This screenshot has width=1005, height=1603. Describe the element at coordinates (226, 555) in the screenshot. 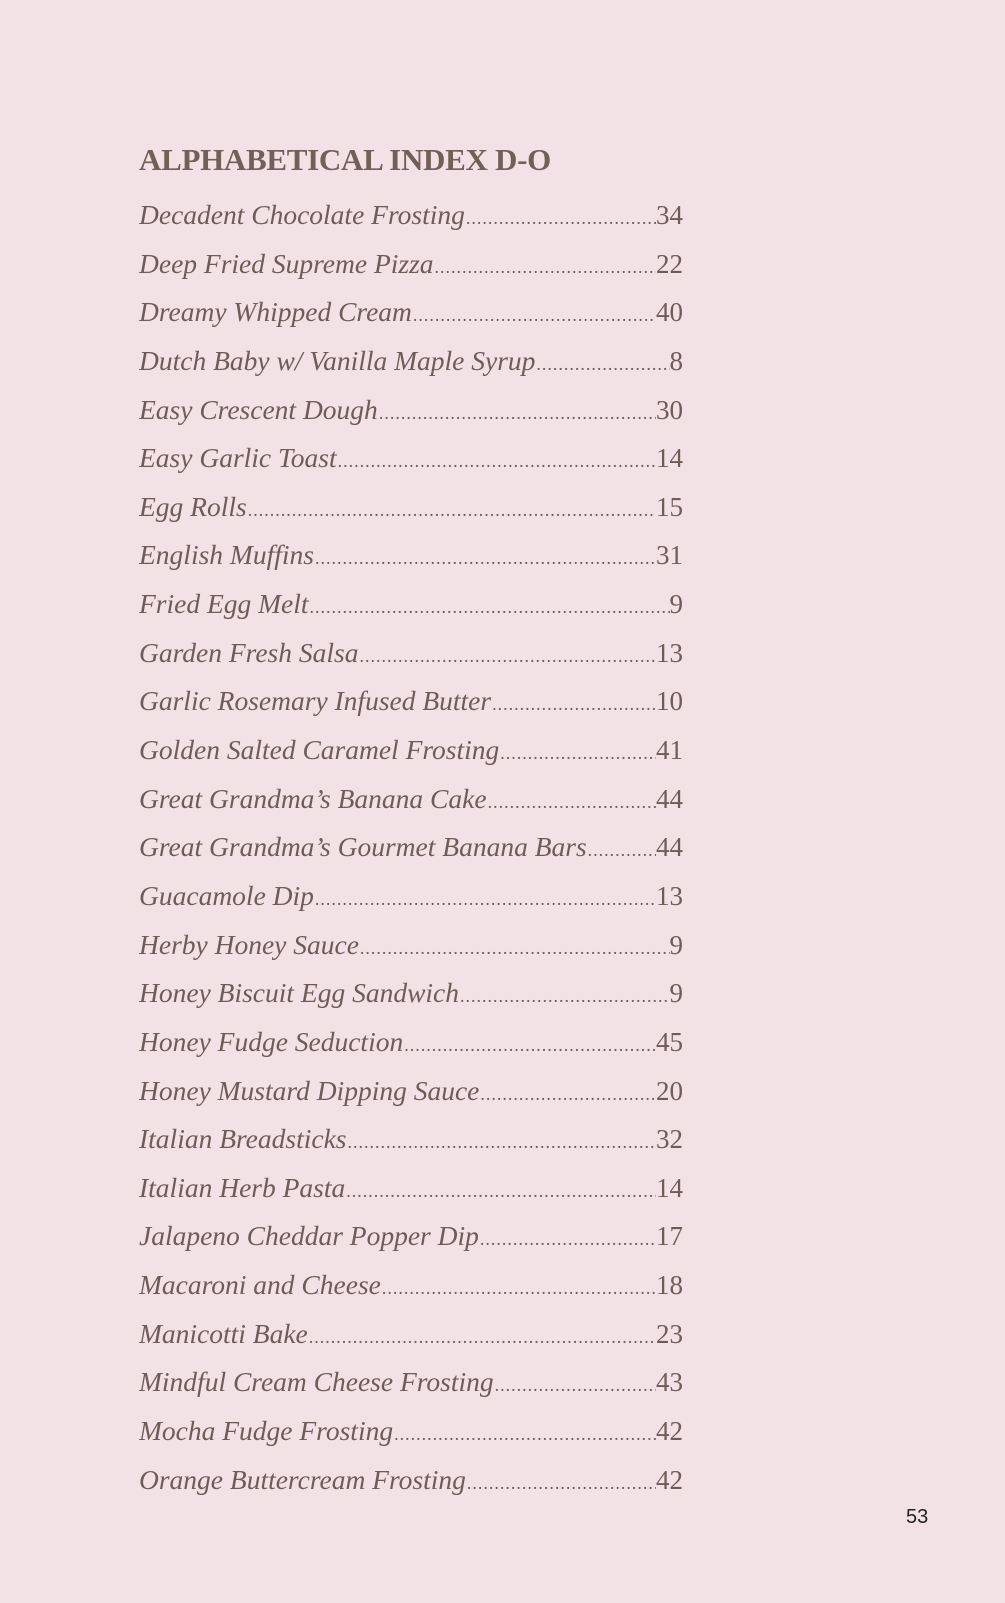

I see `entry-name: English Muffins` at that location.